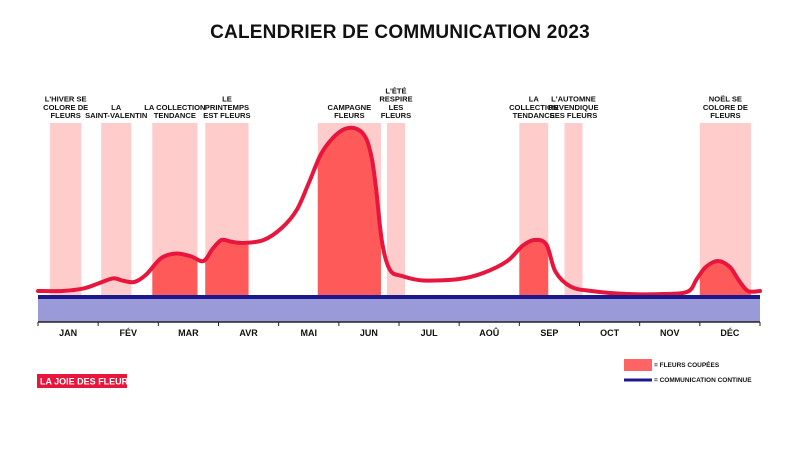 This screenshot has height=450, width=800. Describe the element at coordinates (65, 107) in the screenshot. I see `campaign-label: L'HIVER SE COLORE DE FLEURS` at that location.